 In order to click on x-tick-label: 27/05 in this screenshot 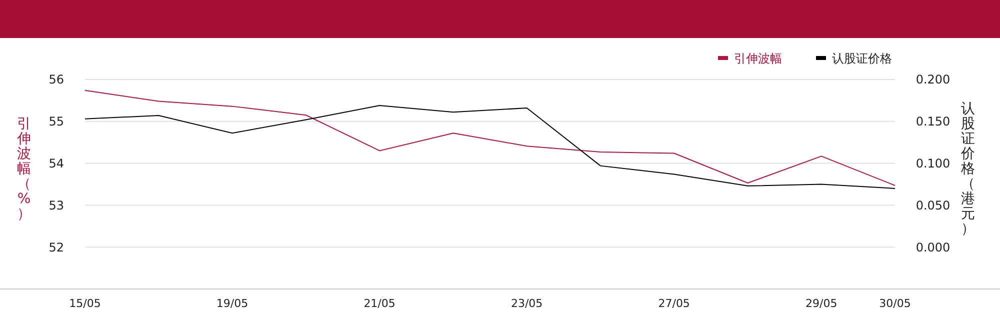, I will do `click(674, 303)`.